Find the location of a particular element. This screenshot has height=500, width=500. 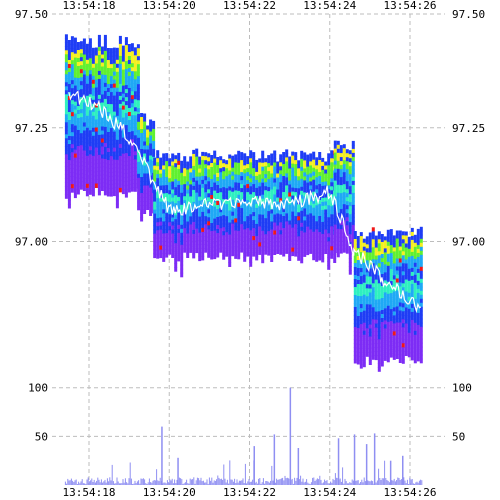

volume-spike is located at coordinates (403, 470).